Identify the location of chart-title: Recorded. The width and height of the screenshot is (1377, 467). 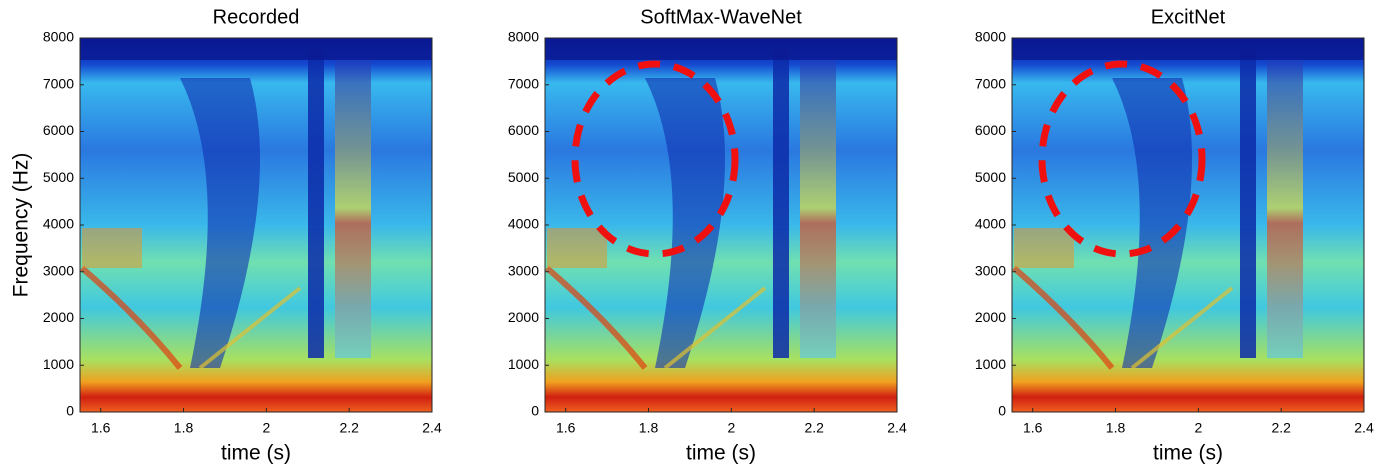
(256, 17).